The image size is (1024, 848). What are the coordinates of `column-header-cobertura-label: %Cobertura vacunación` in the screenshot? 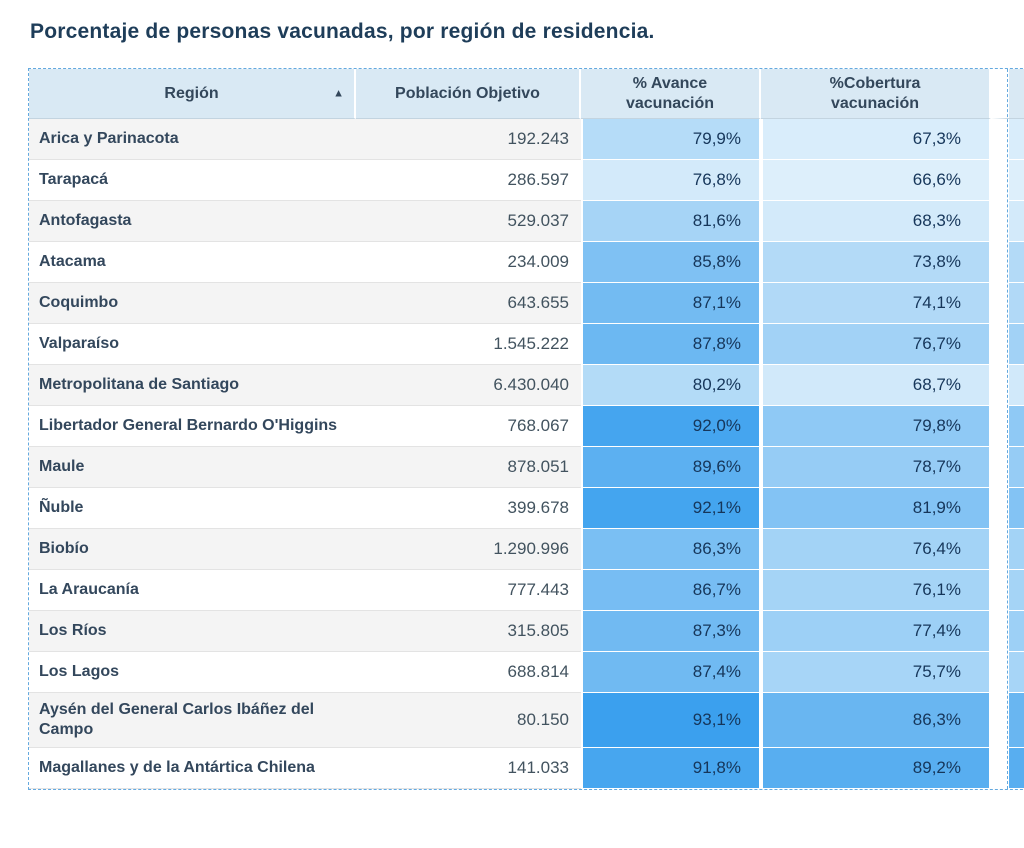 It's located at (875, 93).